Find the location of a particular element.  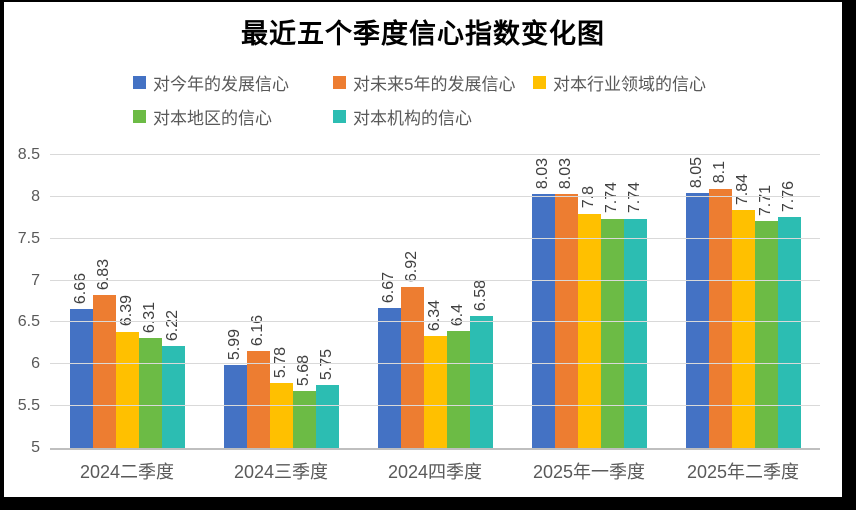

bar-column: 6.58 is located at coordinates (481, 301).